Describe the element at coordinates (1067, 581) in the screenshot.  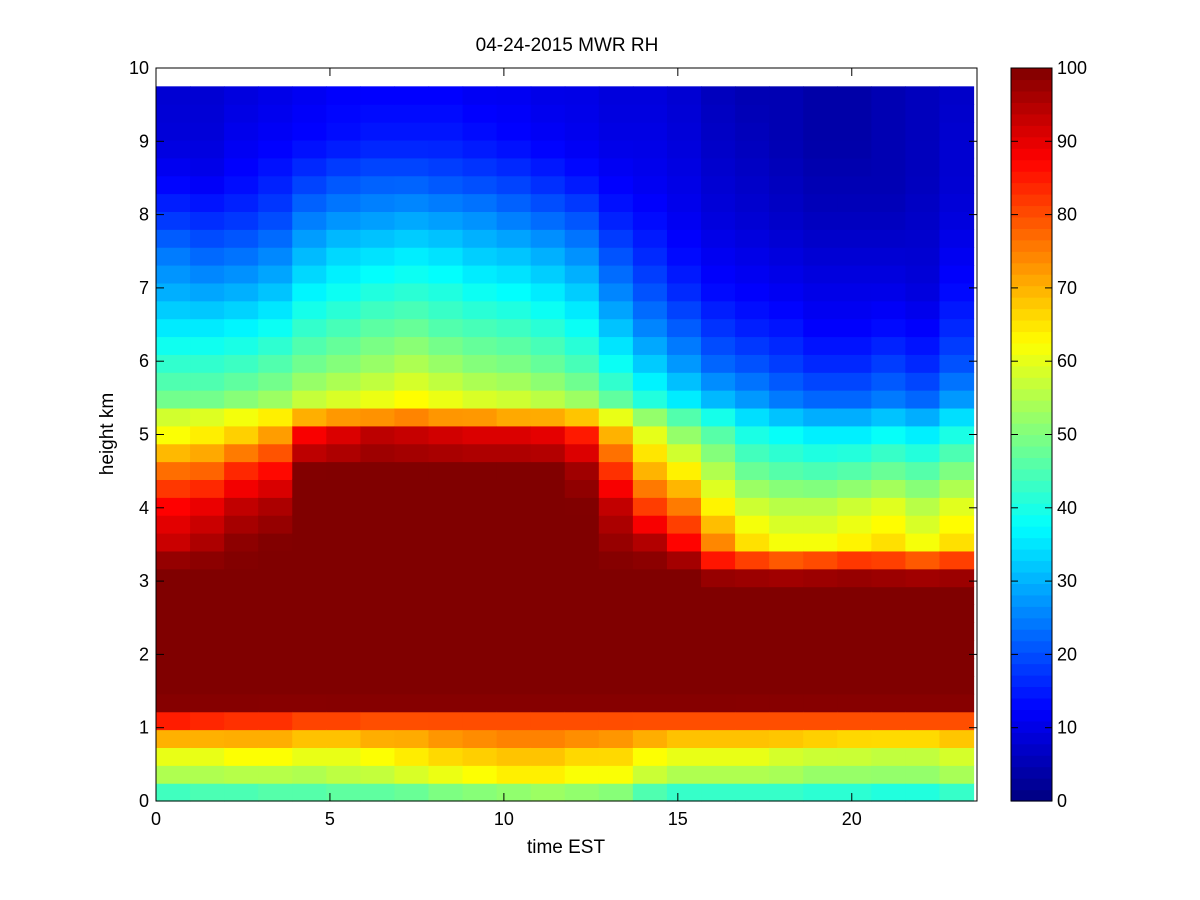
I see `colorbar-tick-label: 30` at that location.